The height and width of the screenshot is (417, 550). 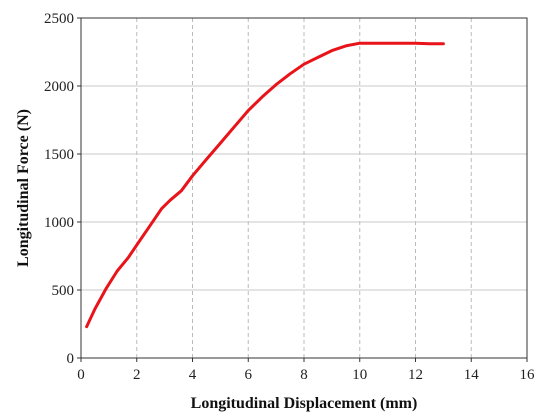 What do you see at coordinates (528, 375) in the screenshot?
I see `x-tick-label: 16` at bounding box center [528, 375].